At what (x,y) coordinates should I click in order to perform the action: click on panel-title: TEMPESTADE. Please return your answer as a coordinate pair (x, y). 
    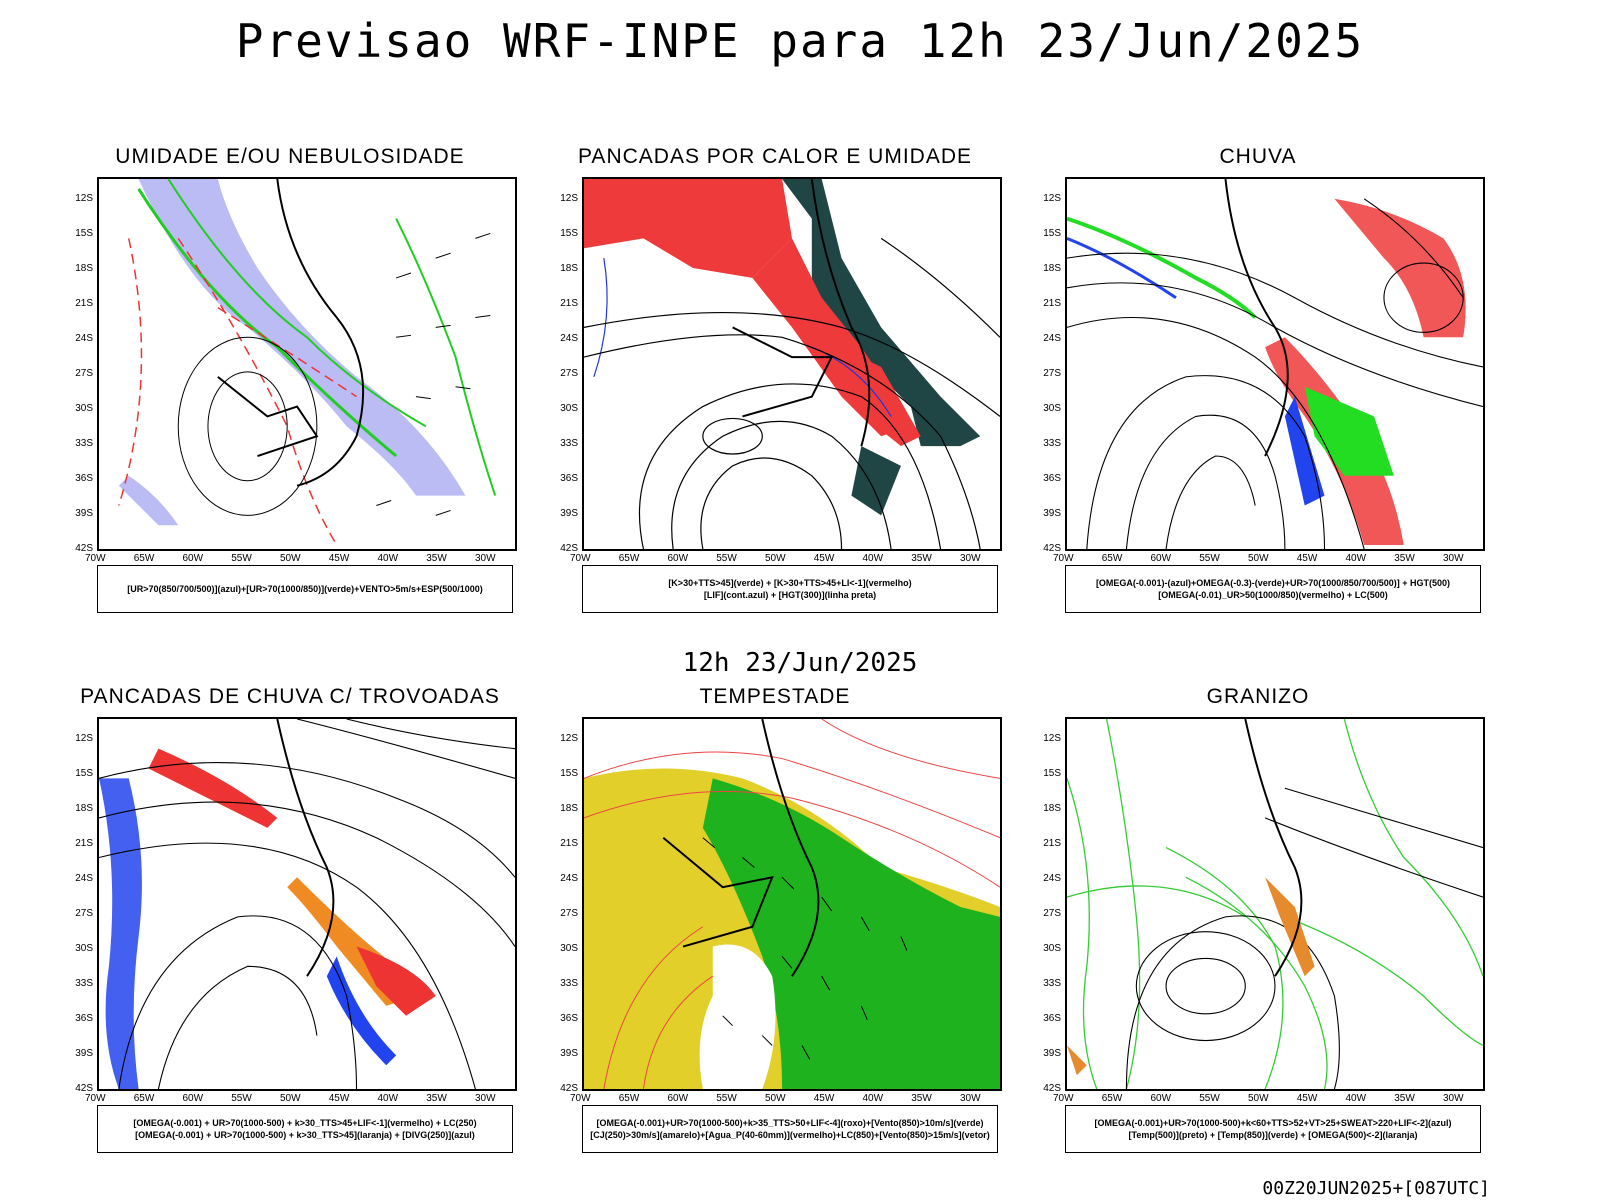
    Looking at the image, I should click on (775, 696).